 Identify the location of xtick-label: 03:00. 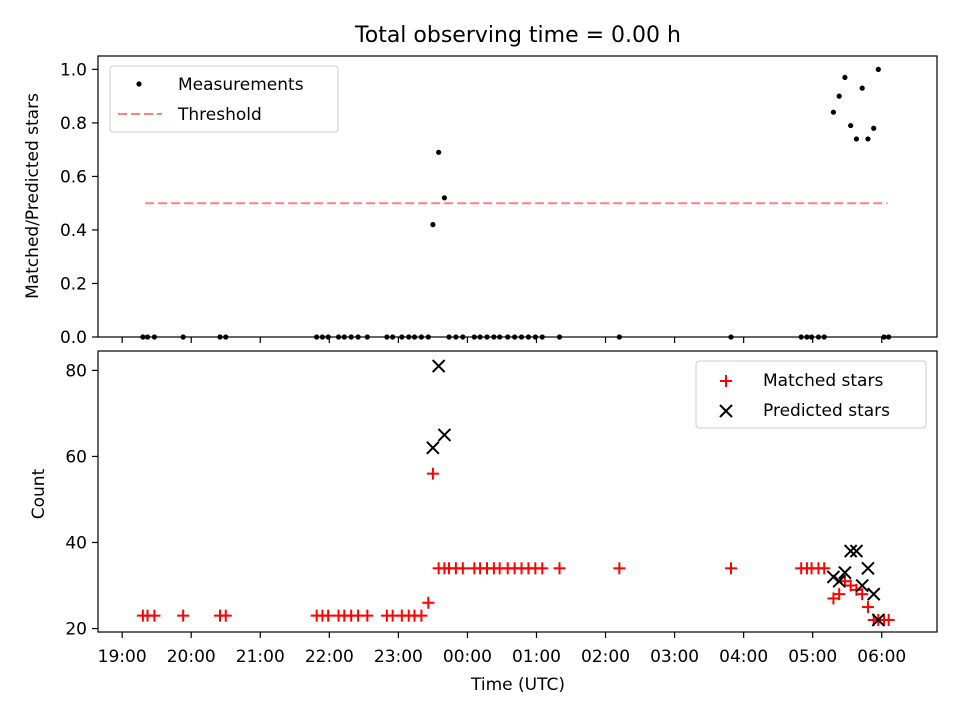
(674, 657).